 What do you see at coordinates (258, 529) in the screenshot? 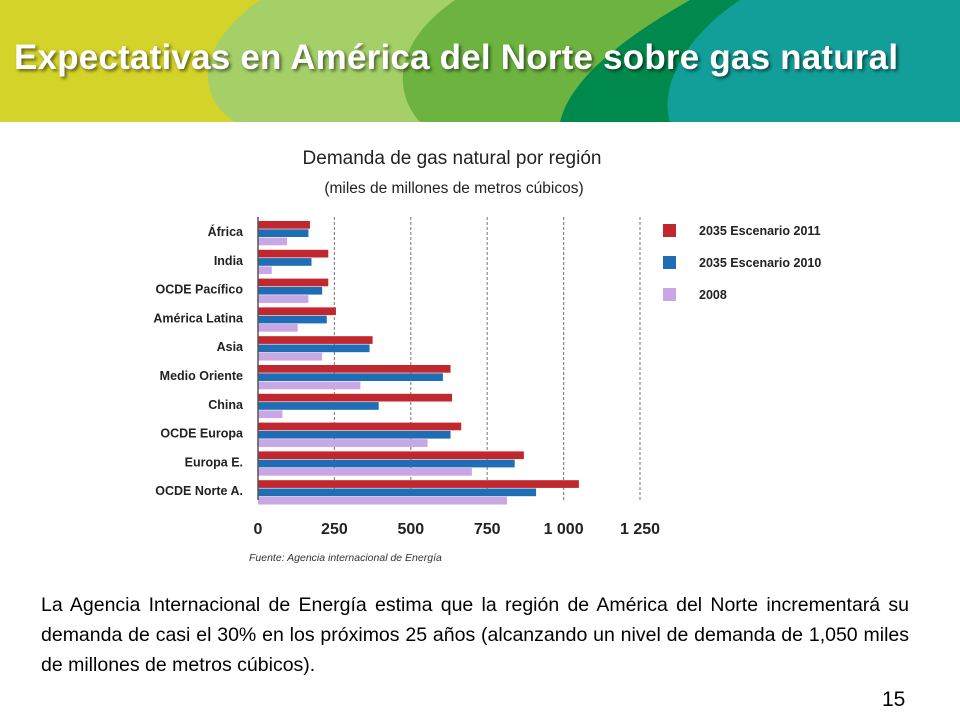
I see `x-tick-label: 0` at bounding box center [258, 529].